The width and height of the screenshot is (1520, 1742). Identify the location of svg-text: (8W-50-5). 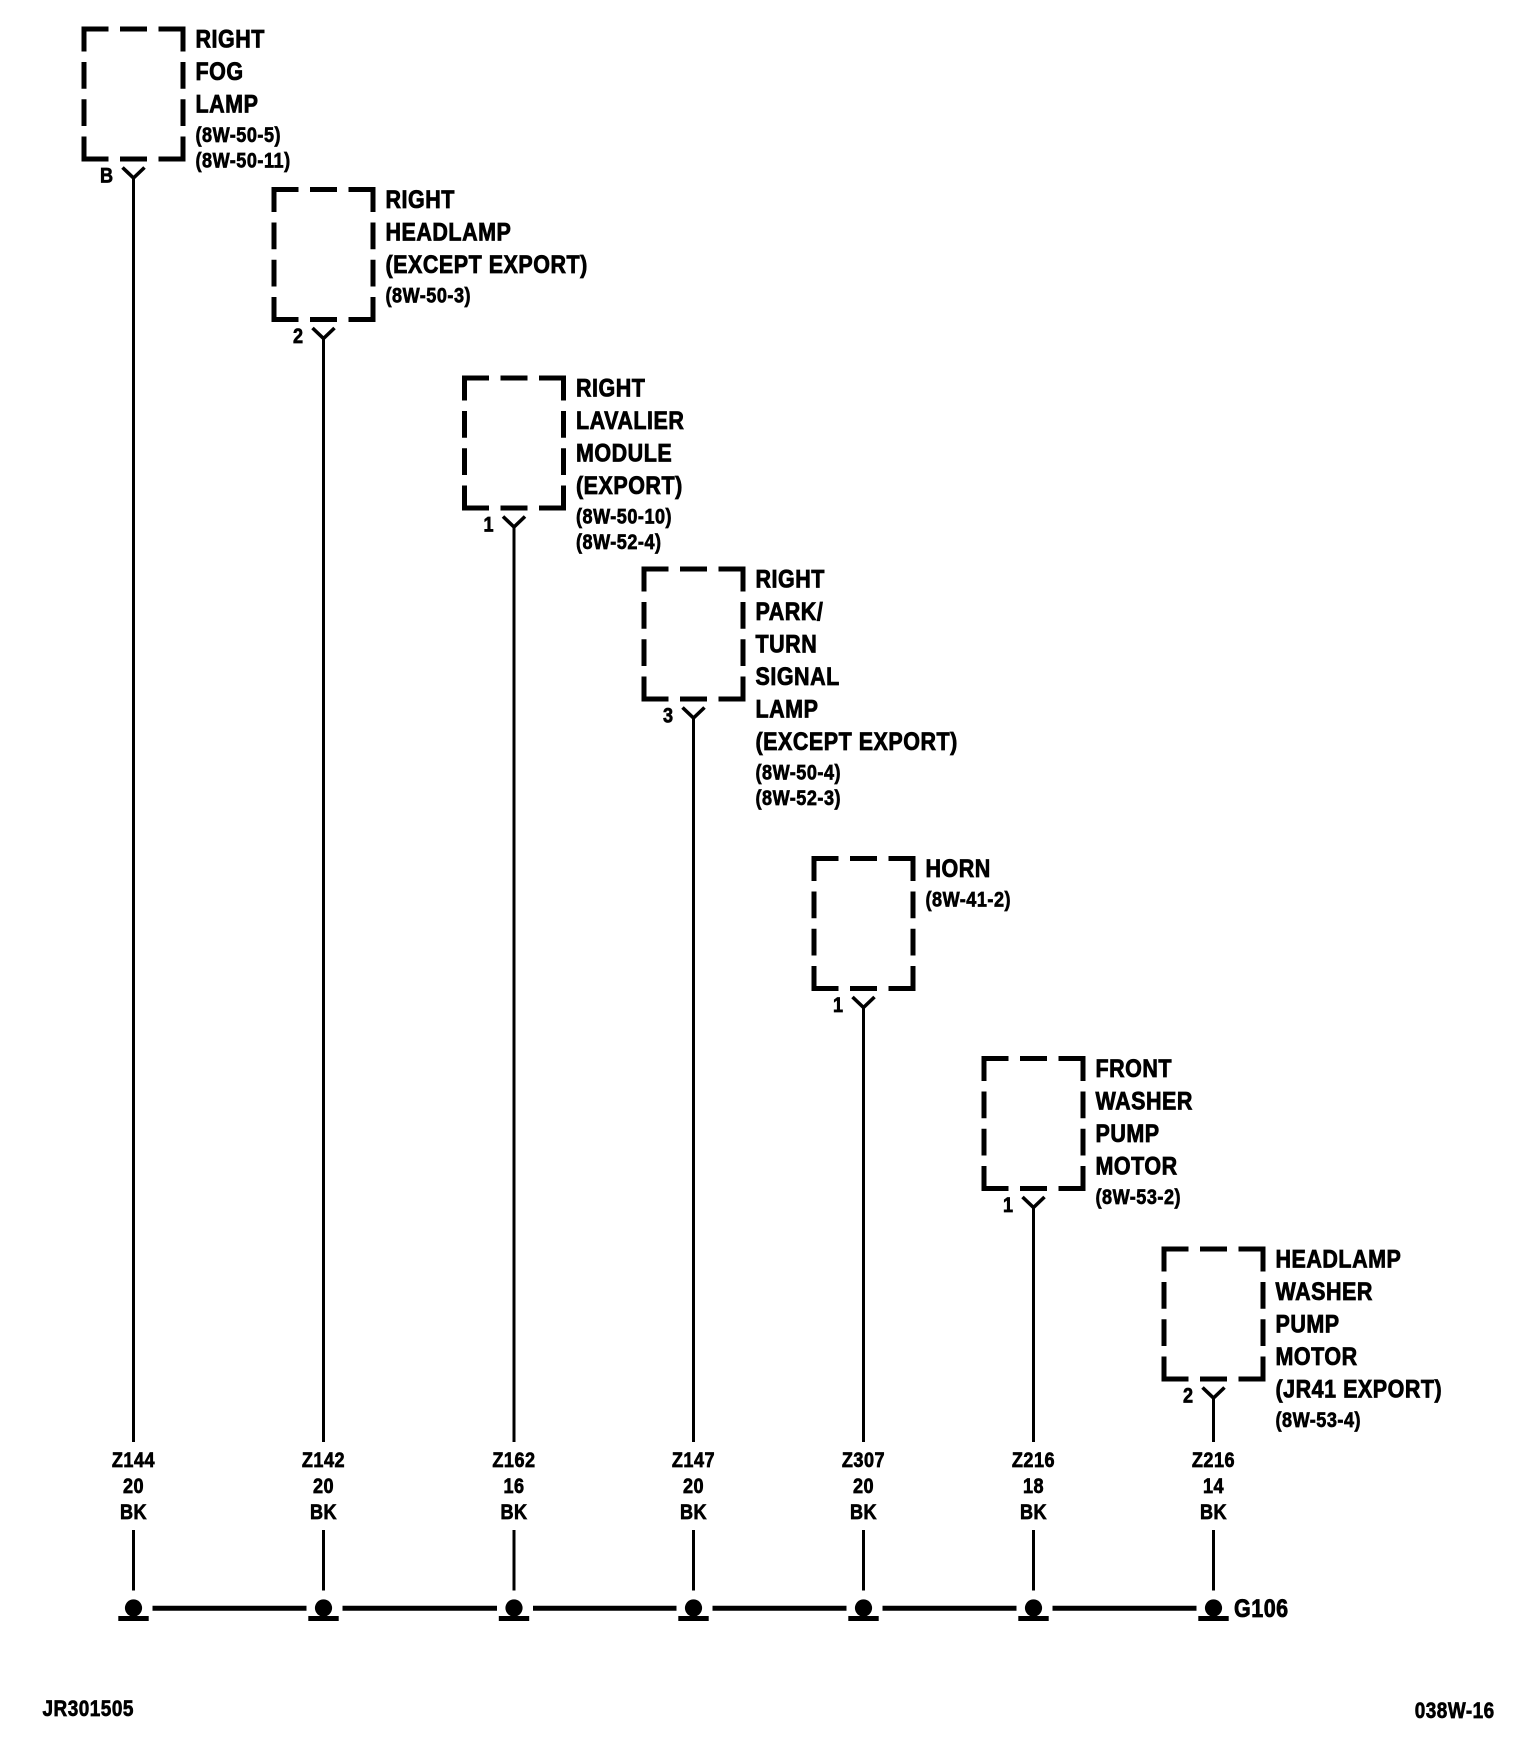
(239, 136).